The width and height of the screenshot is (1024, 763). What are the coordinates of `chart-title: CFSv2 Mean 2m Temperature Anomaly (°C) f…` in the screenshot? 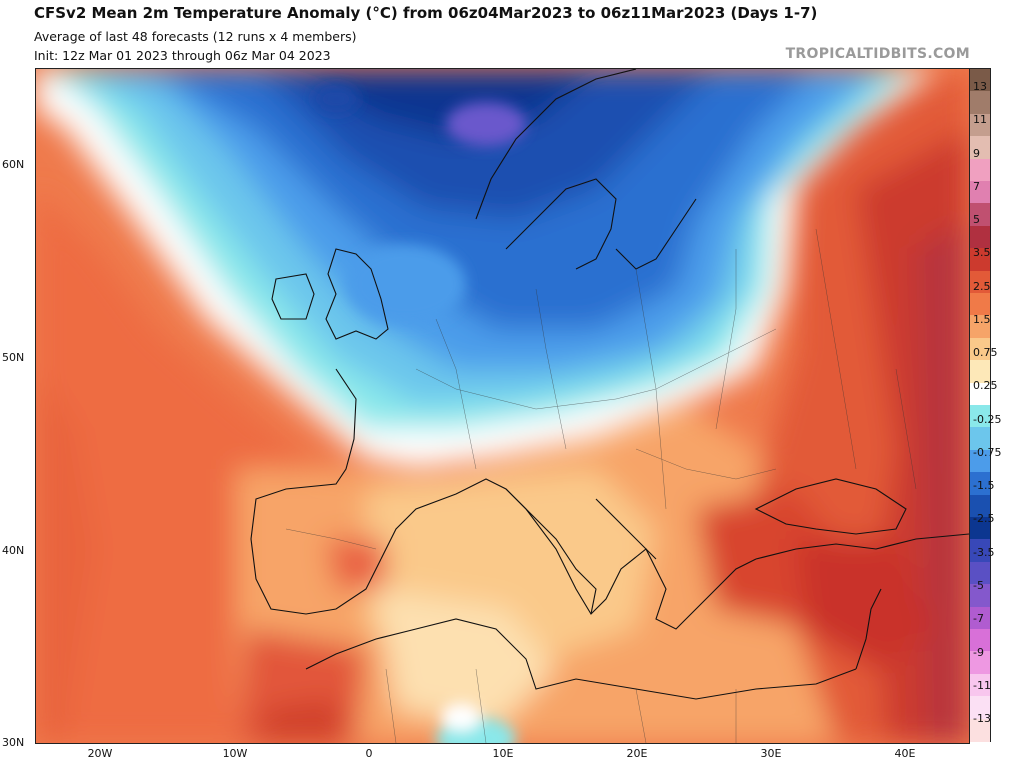 It's located at (426, 13).